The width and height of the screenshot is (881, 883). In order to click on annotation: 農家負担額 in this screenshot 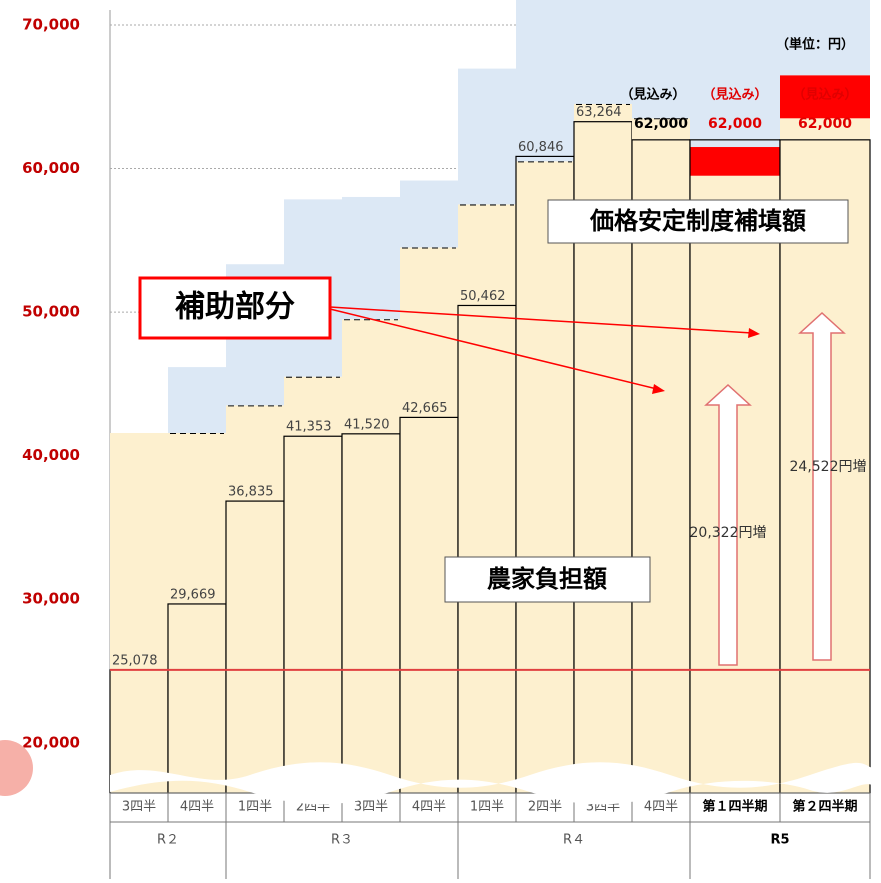, I will do `click(547, 579)`.